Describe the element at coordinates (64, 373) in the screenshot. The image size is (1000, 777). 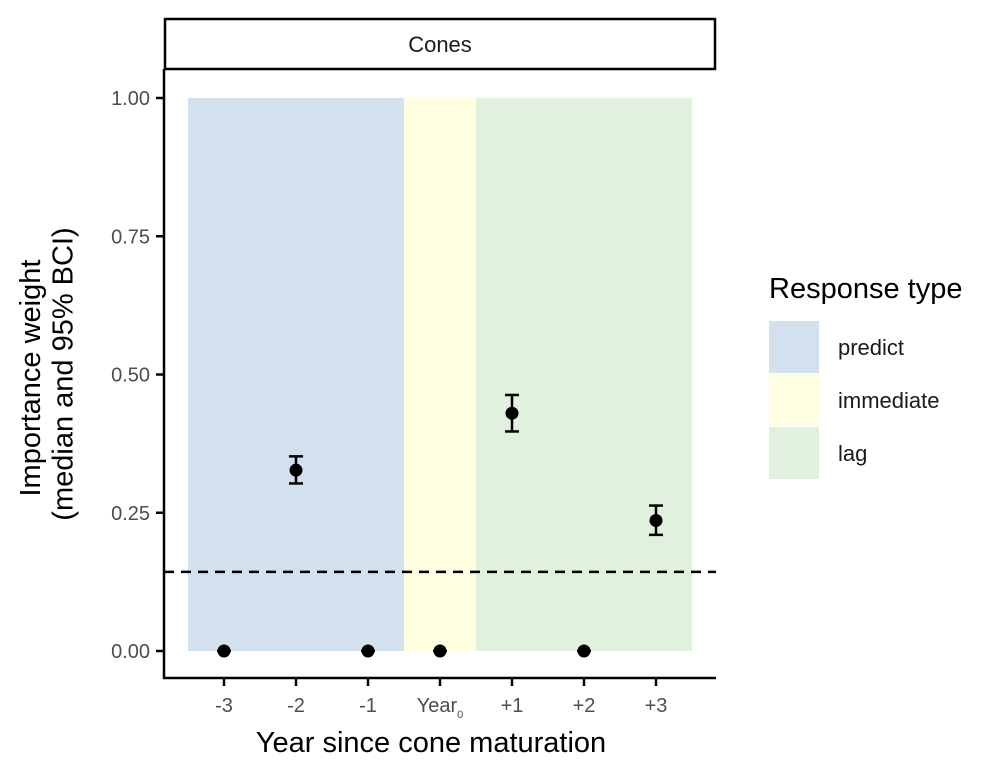
I see `y-axis-title-line-2: (median and 95% BCI)` at that location.